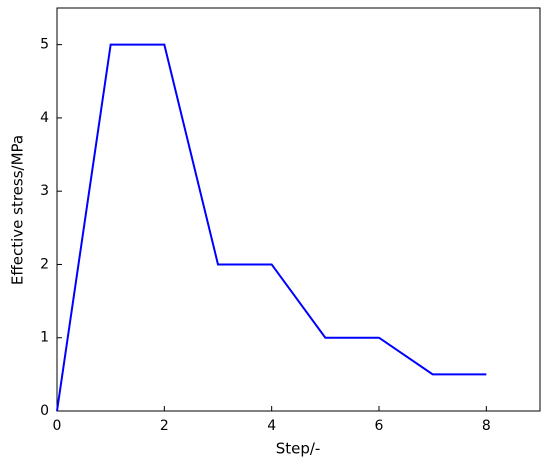 The height and width of the screenshot is (471, 550). I want to click on y-tick-label: 1, so click(44, 338).